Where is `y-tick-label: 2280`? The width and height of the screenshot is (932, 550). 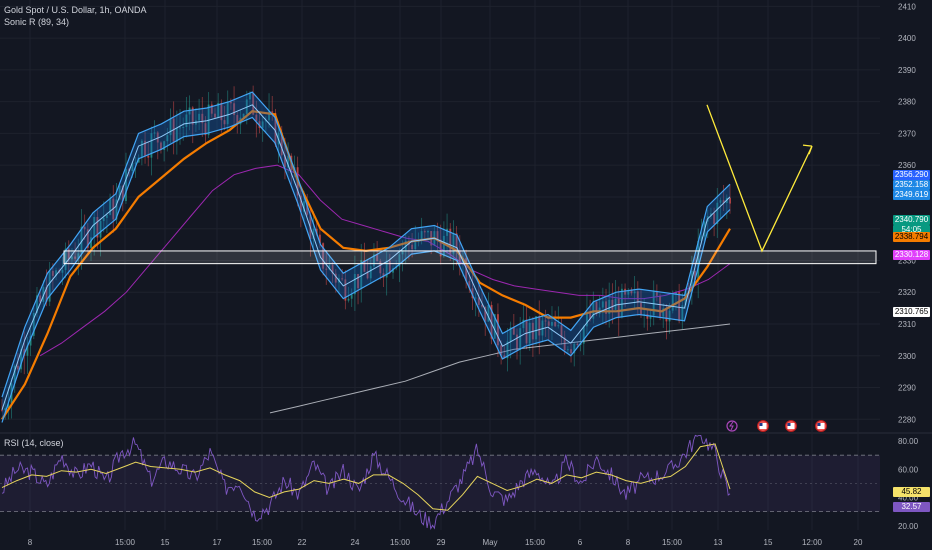 y-tick-label: 2280 is located at coordinates (907, 419).